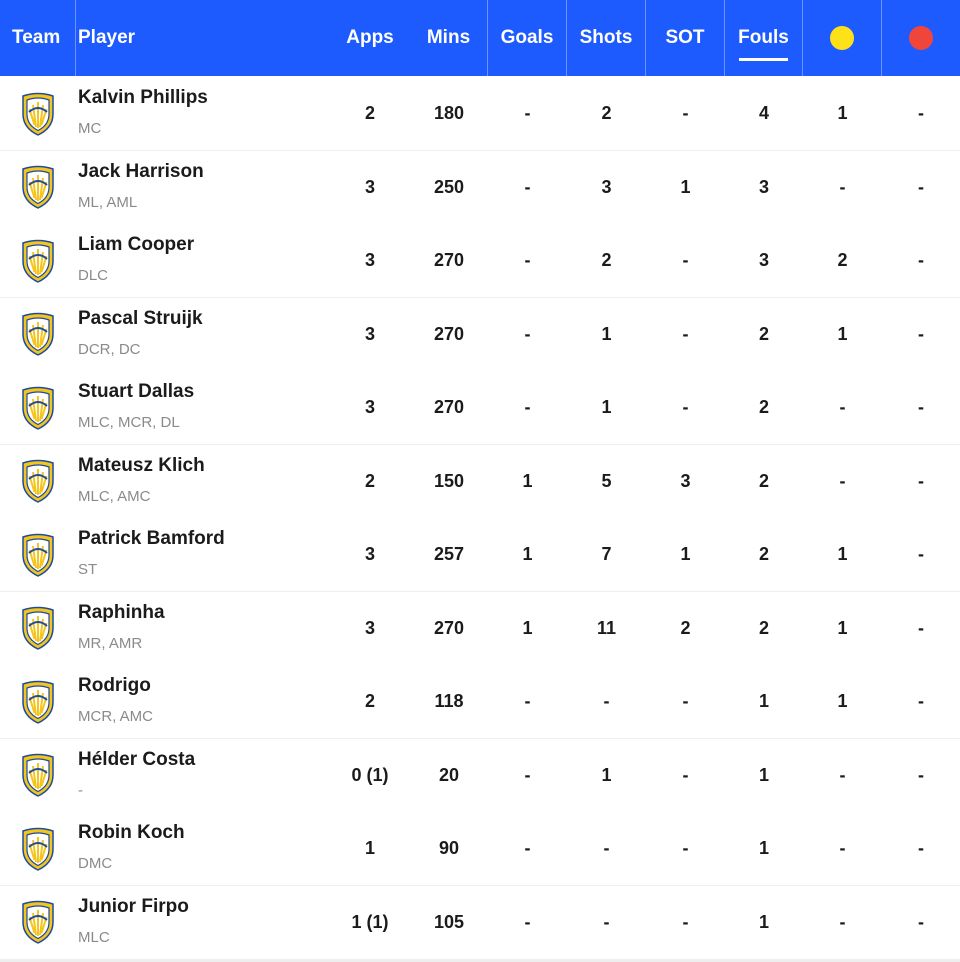  What do you see at coordinates (921, 38) in the screenshot?
I see `header-red-cards` at bounding box center [921, 38].